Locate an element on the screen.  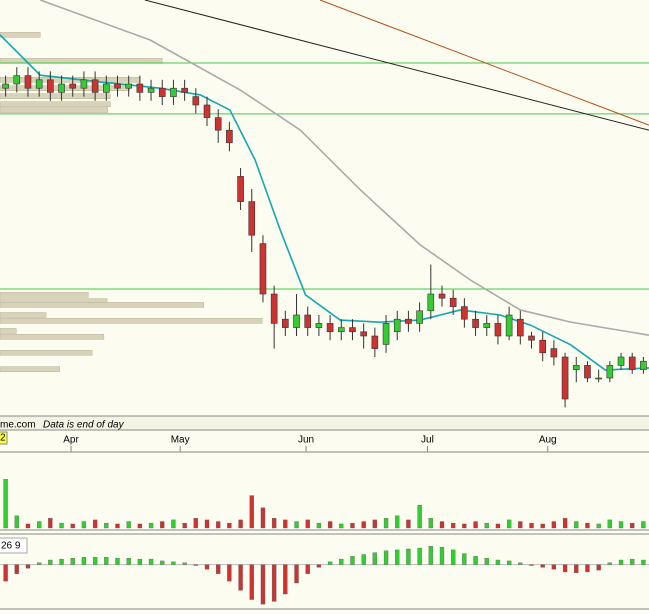
label-box is located at coordinates (14, 545).